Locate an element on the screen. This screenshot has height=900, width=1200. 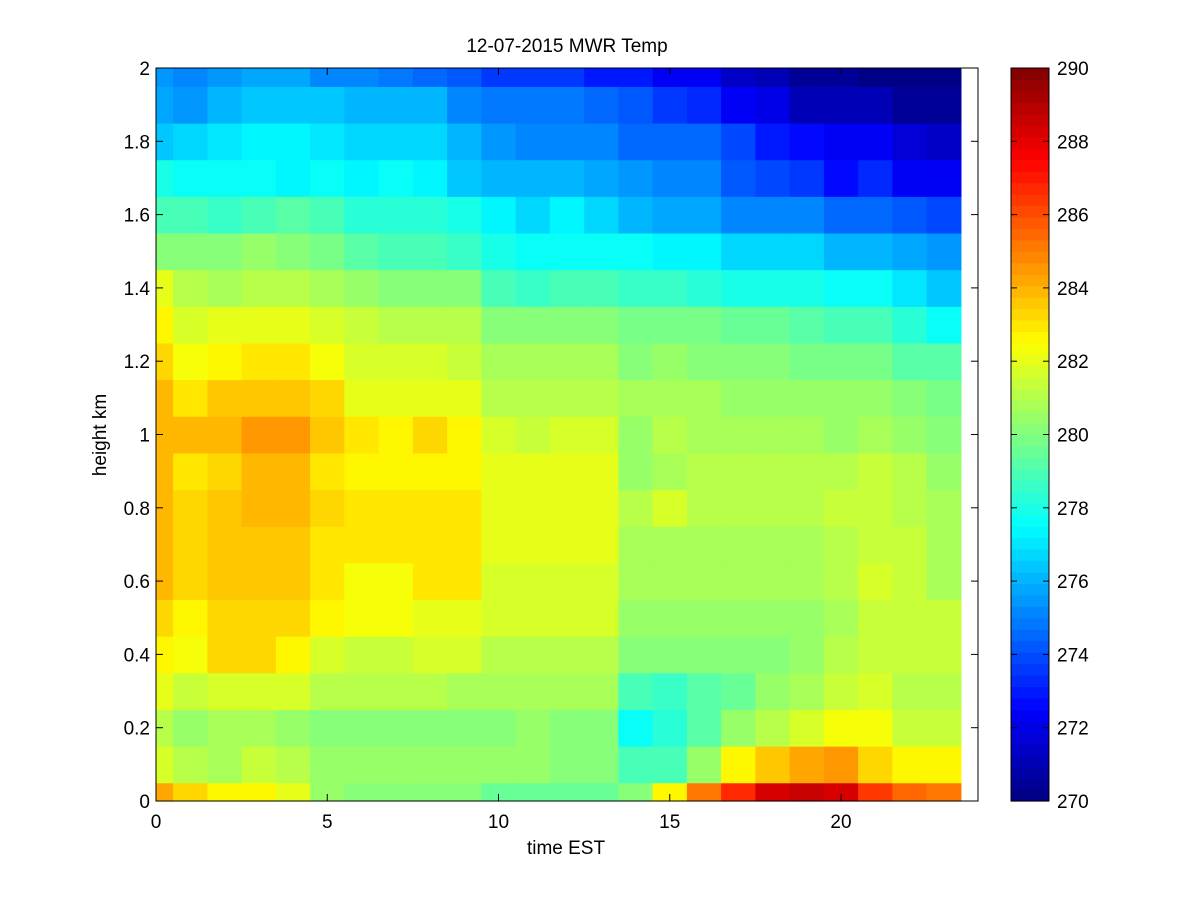
colorbar-tick-label: 276 is located at coordinates (1073, 582).